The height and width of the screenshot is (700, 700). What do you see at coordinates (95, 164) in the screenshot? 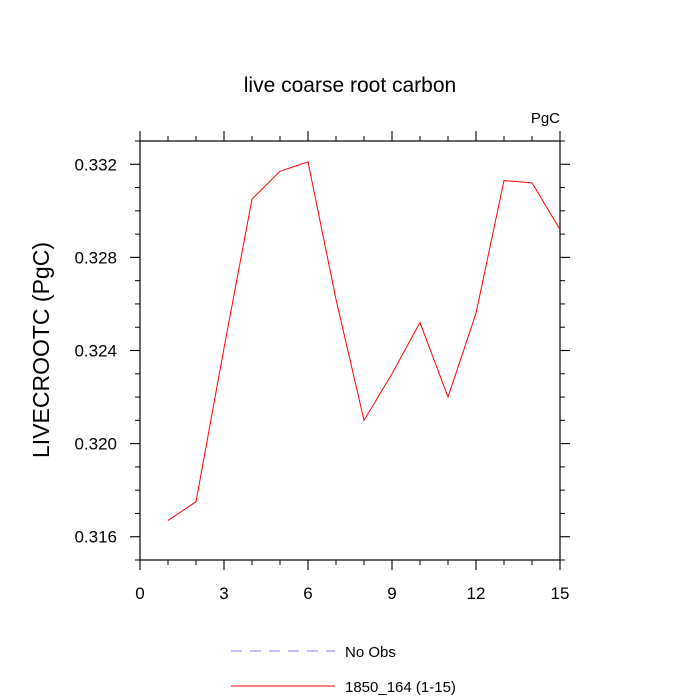
I see `y-tick-label-4: 0.332` at bounding box center [95, 164].